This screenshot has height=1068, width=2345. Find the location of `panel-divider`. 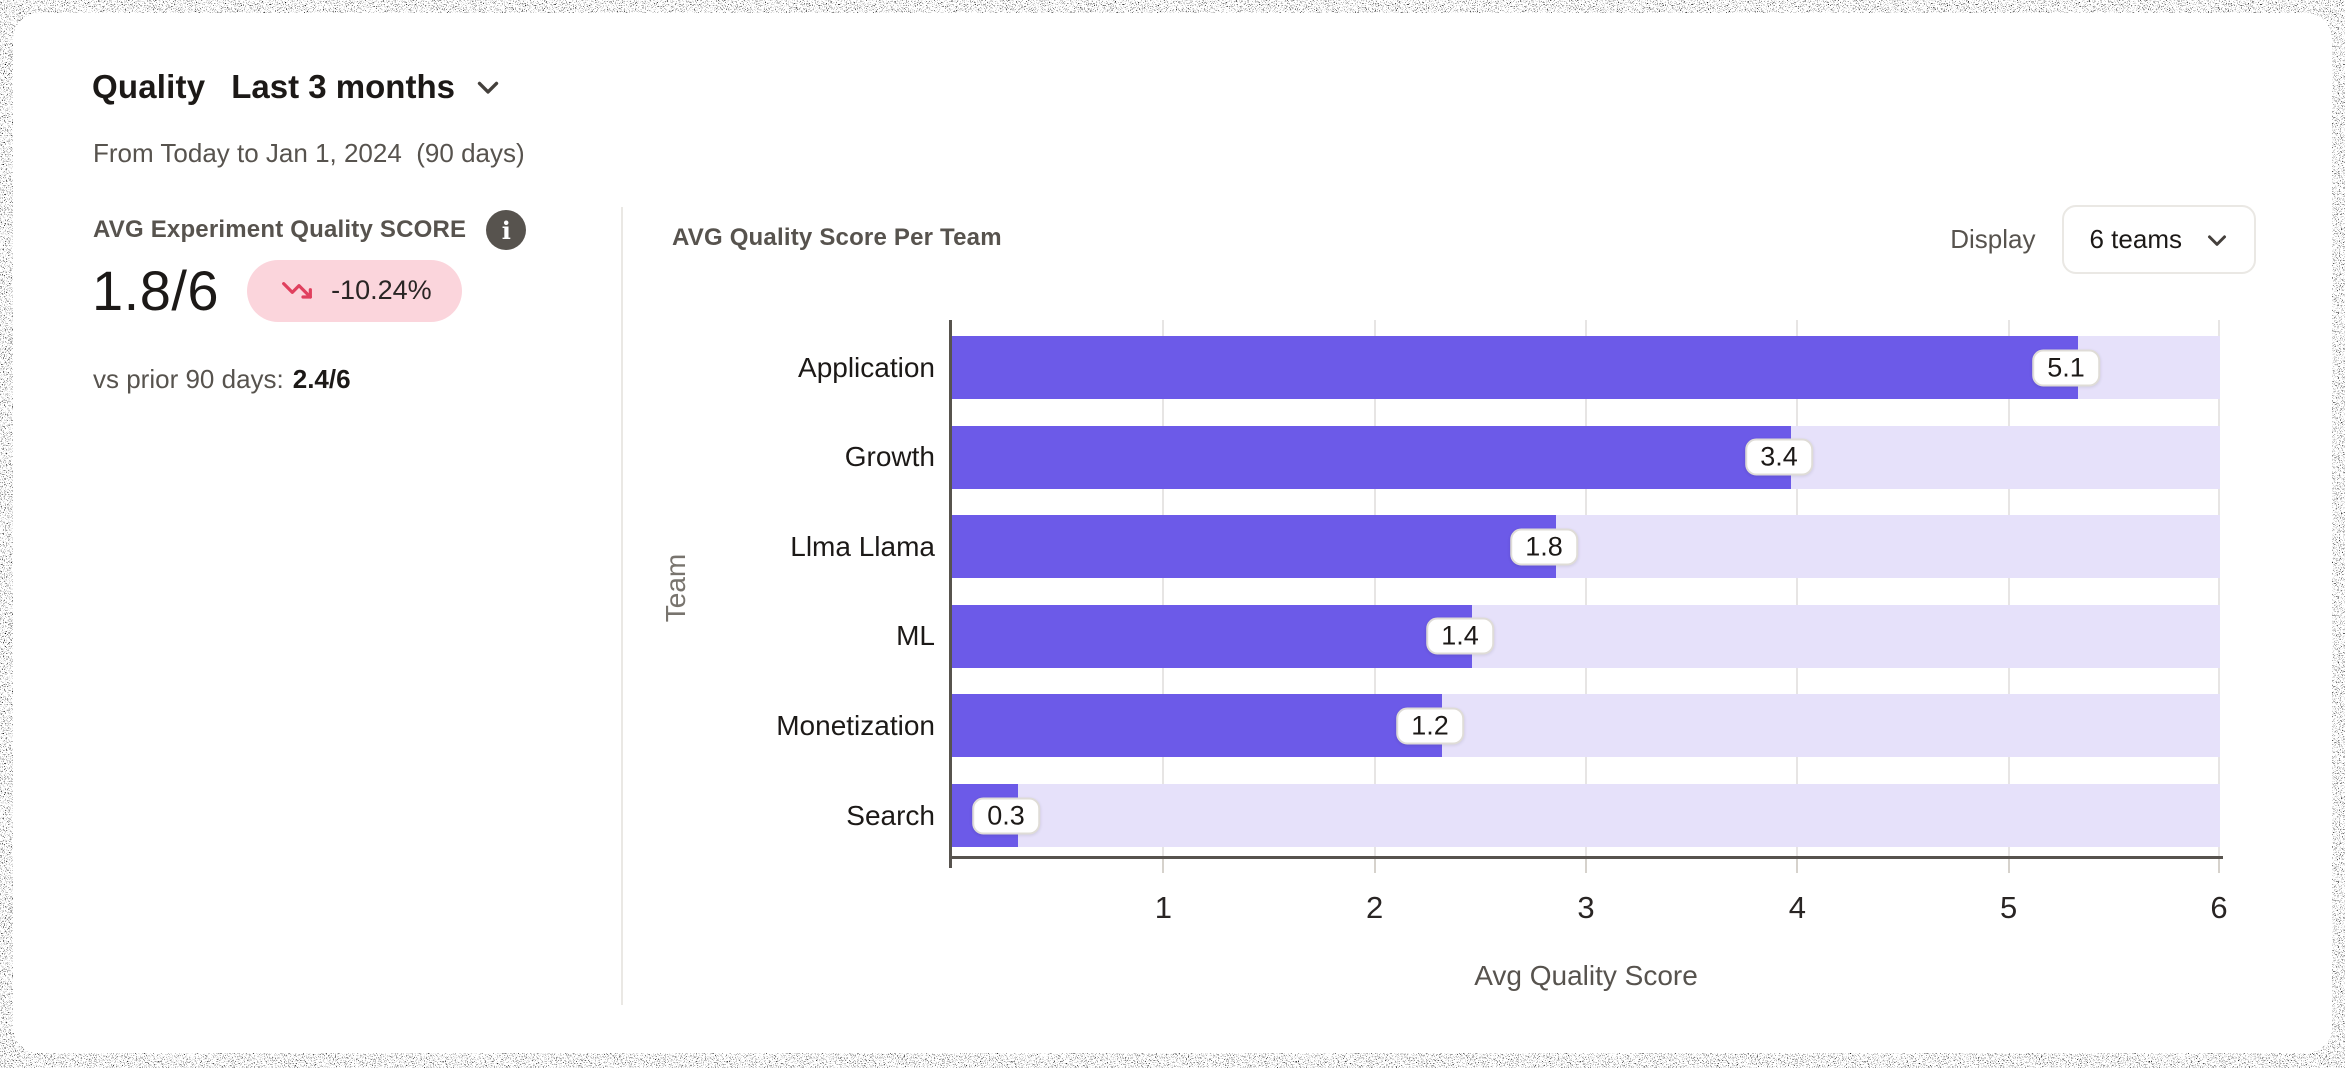

panel-divider is located at coordinates (622, 606).